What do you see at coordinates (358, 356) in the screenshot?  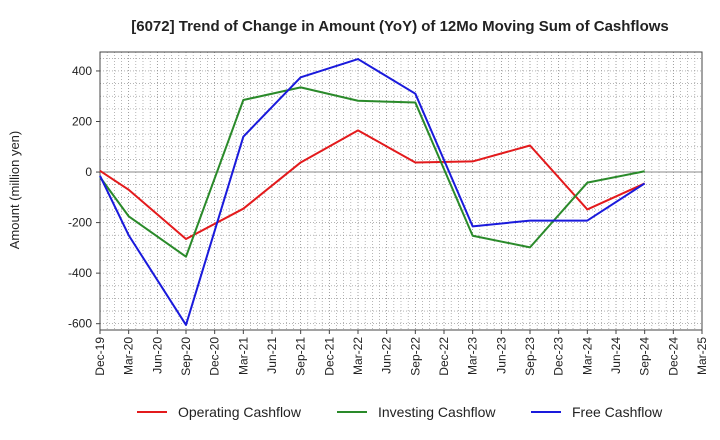 I see `x-tick-label: Mar-22` at bounding box center [358, 356].